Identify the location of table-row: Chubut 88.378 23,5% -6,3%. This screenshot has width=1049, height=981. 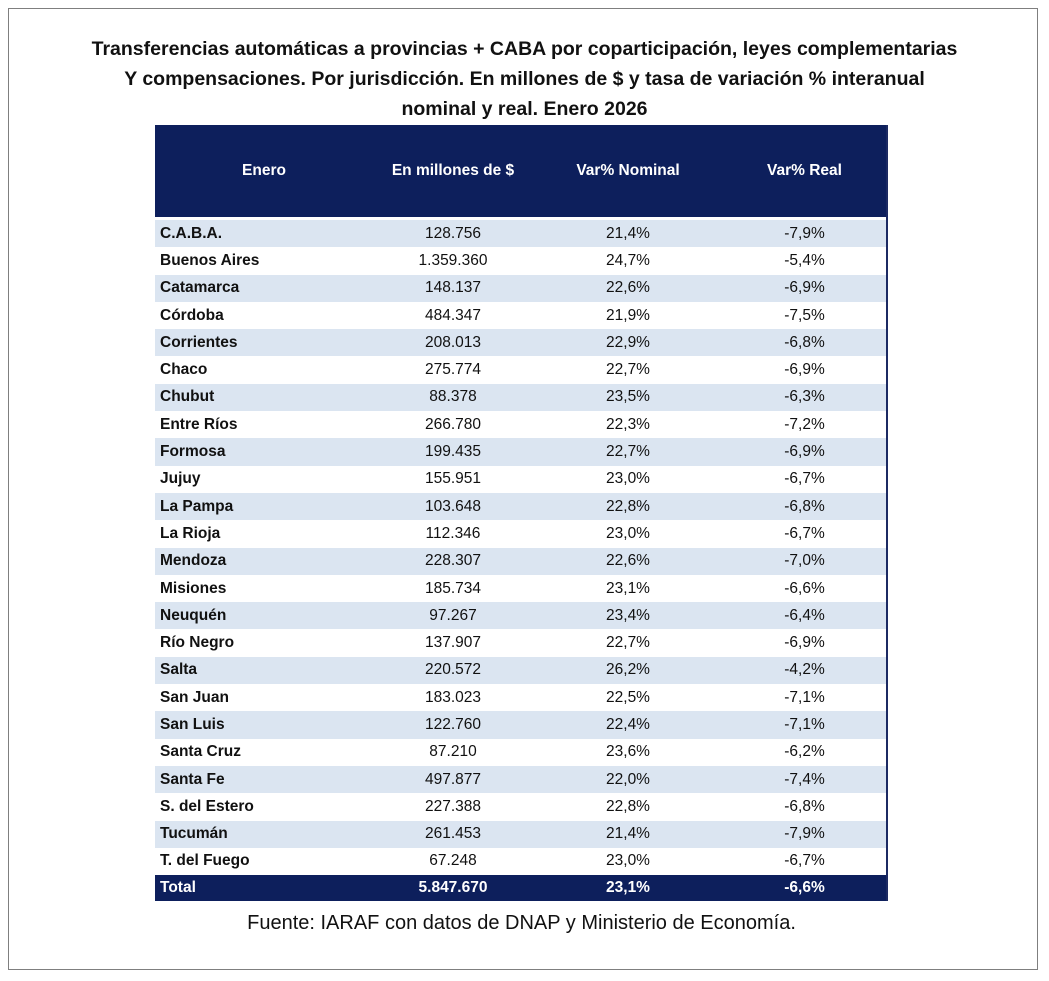
(520, 397).